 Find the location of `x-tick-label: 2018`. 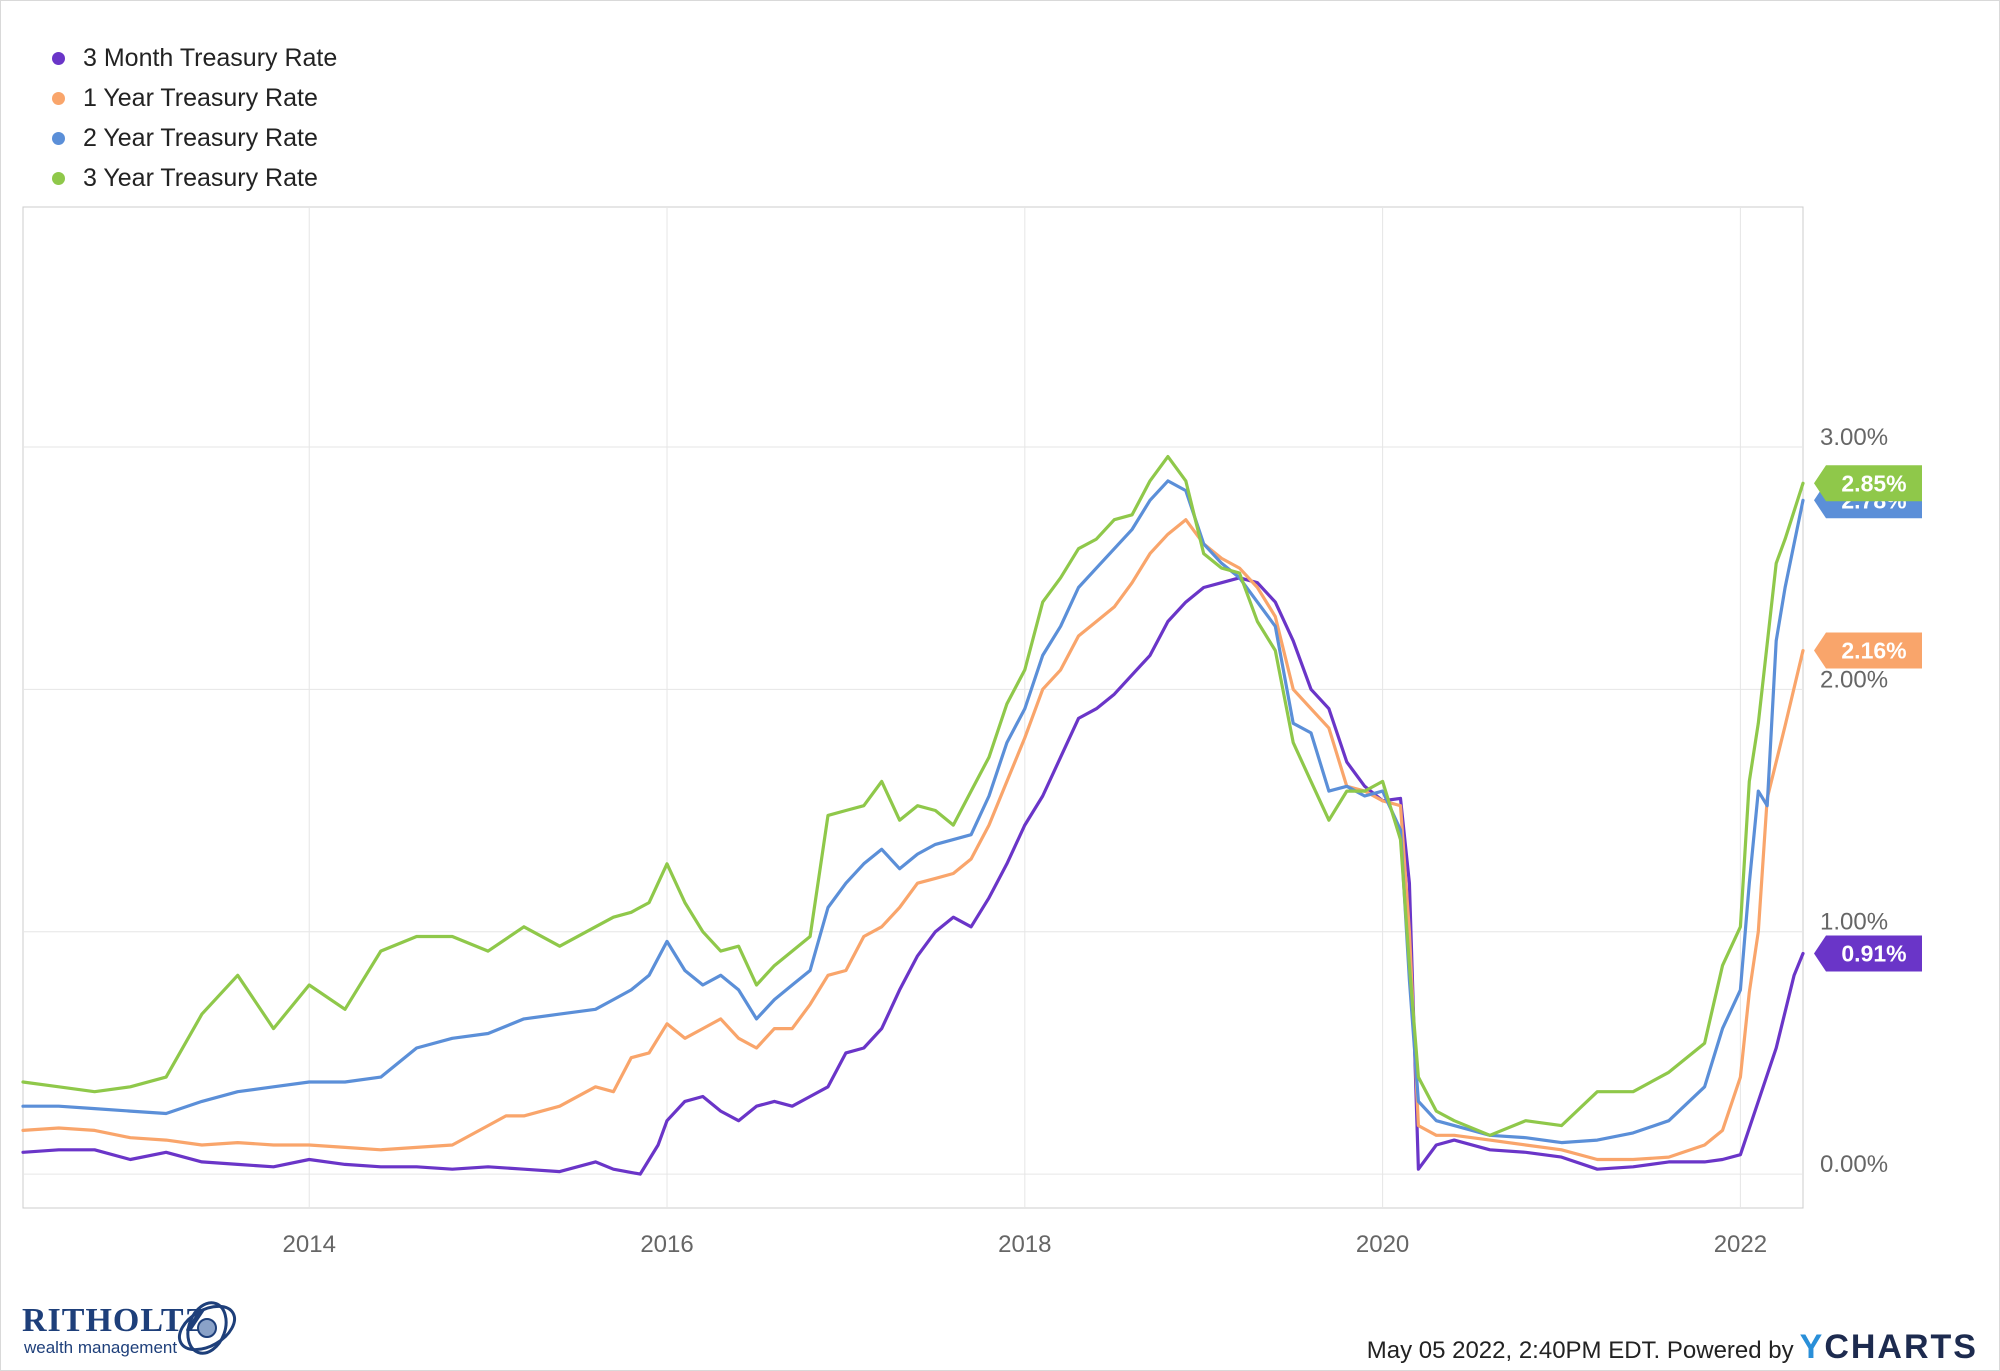

x-tick-label: 2018 is located at coordinates (1024, 1244).